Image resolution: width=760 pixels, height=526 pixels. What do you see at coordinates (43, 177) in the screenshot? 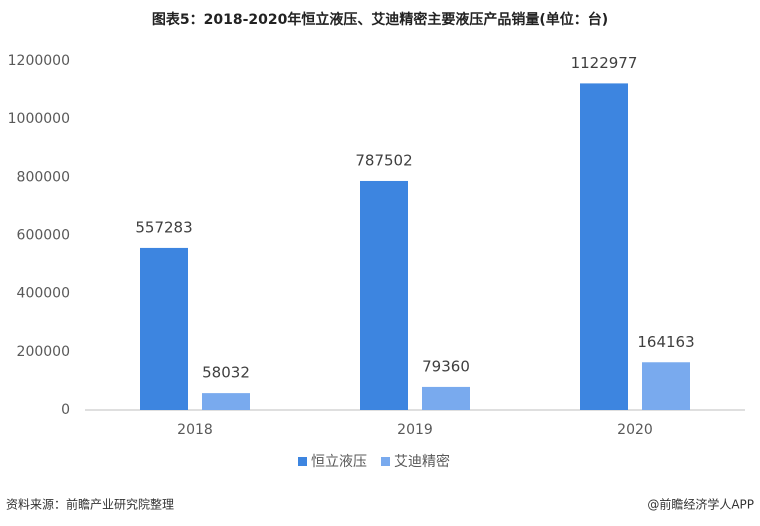
I see `y-tick-label: 800000` at bounding box center [43, 177].